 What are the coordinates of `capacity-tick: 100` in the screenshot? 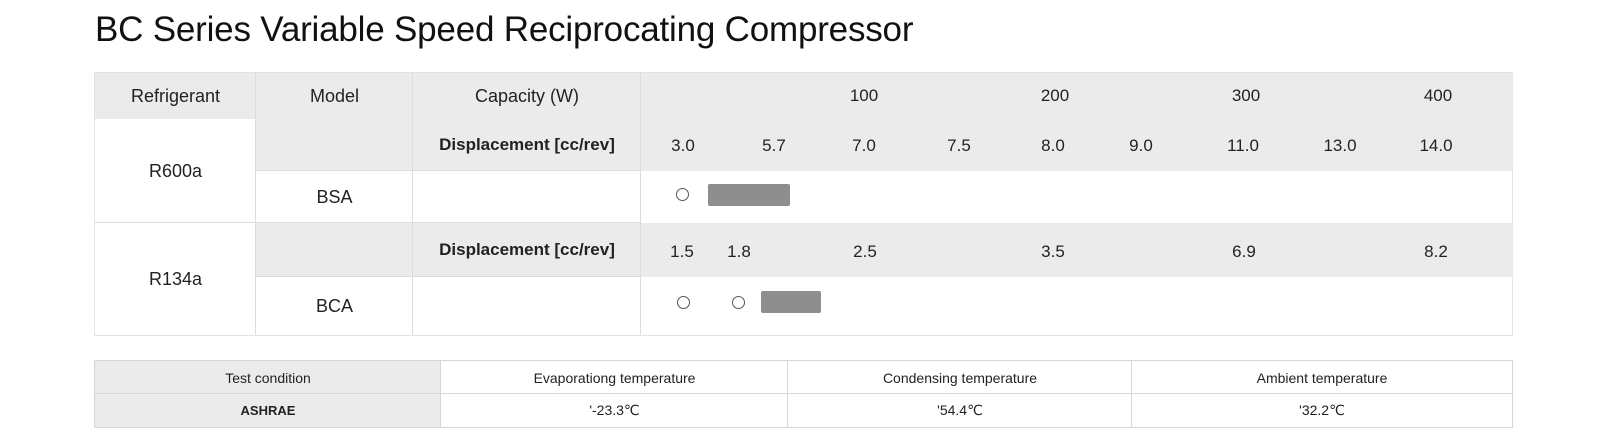 It's located at (864, 95).